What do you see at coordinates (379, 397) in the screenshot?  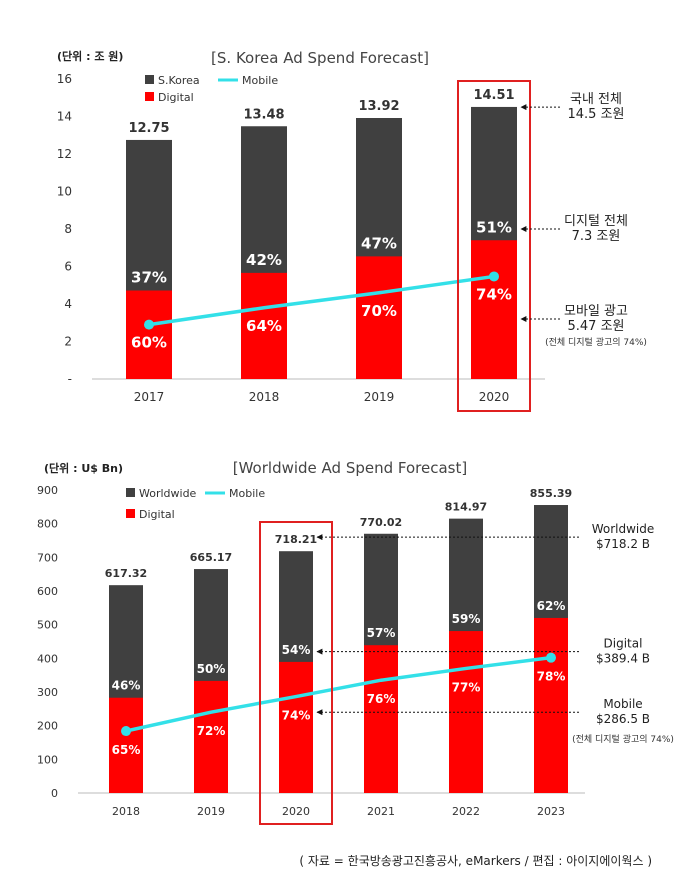 I see `kr-x-tick-label: 2019` at bounding box center [379, 397].